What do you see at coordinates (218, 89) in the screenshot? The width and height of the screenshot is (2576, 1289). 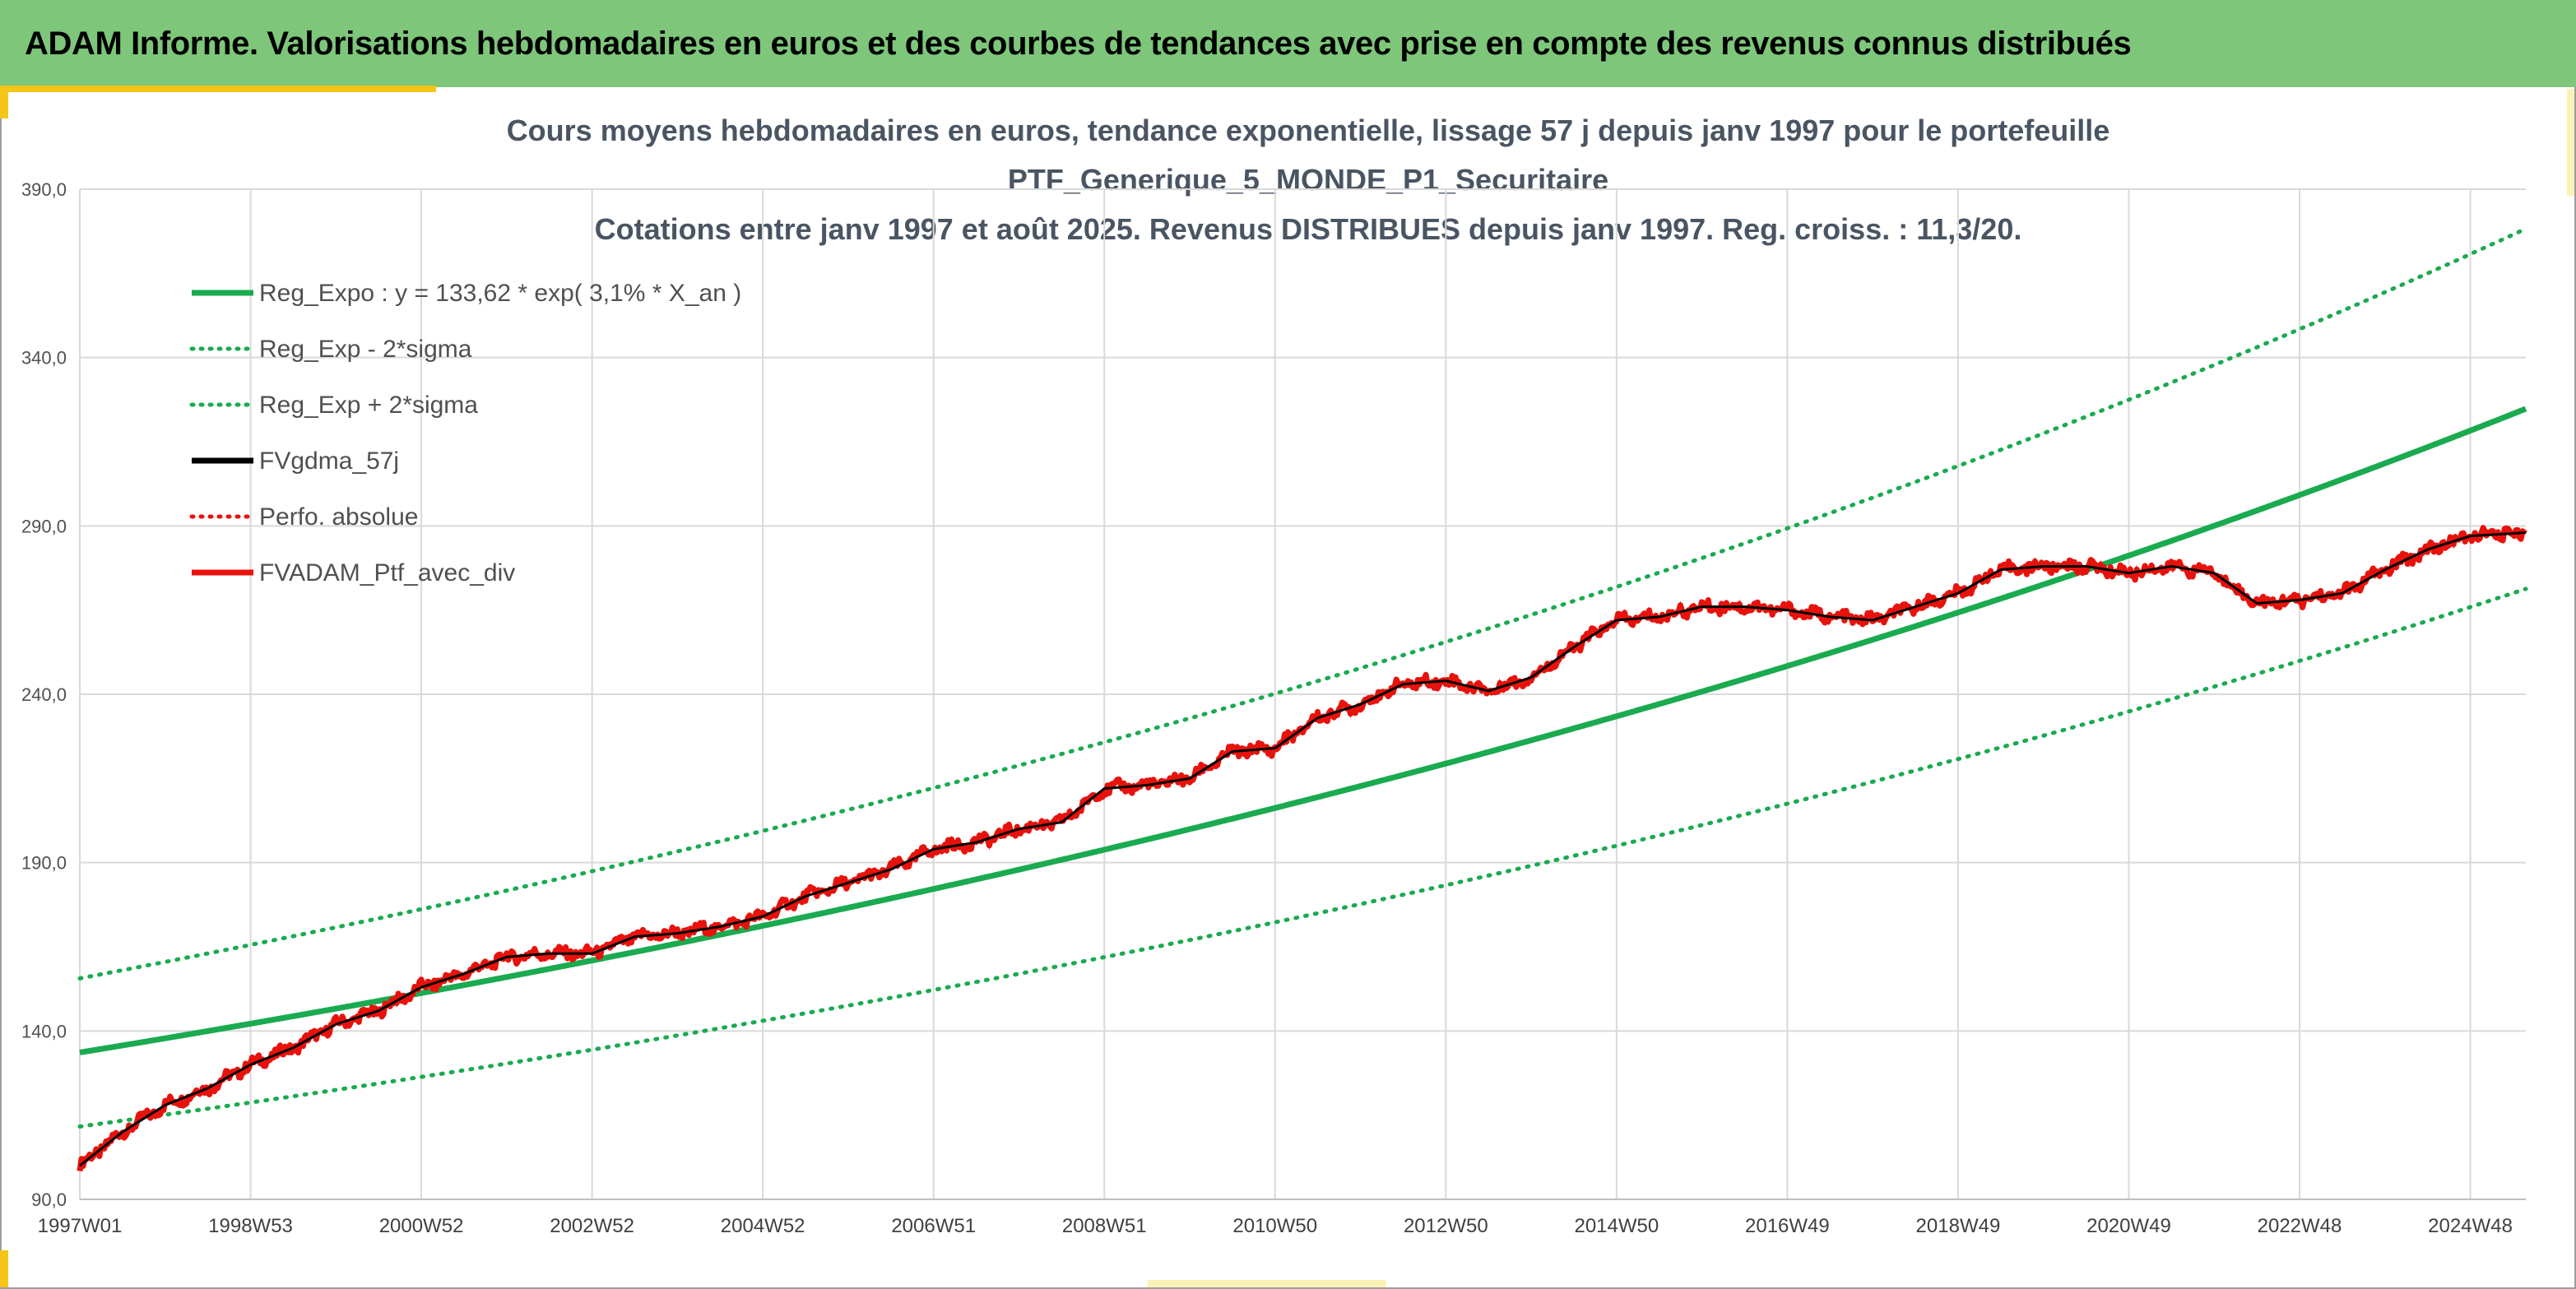 I see `accent-bar-top` at bounding box center [218, 89].